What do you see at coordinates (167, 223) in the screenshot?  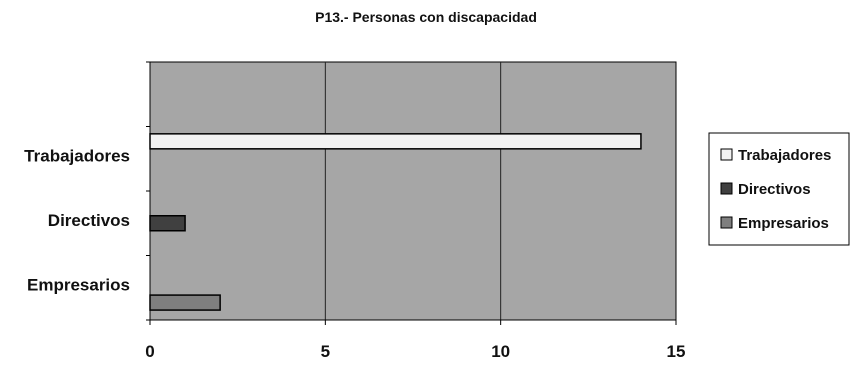 I see `bar-directivos` at bounding box center [167, 223].